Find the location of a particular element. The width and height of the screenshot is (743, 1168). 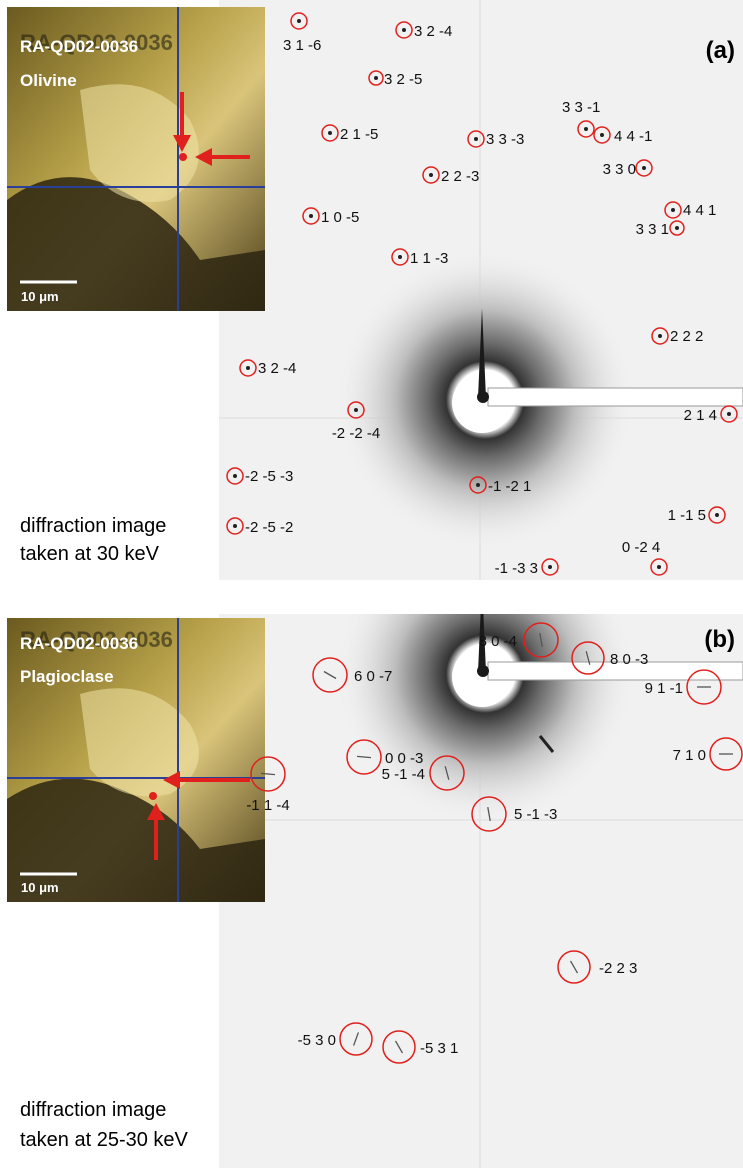

reflection--1_1_-4: -1 1 -4 is located at coordinates (268, 785).